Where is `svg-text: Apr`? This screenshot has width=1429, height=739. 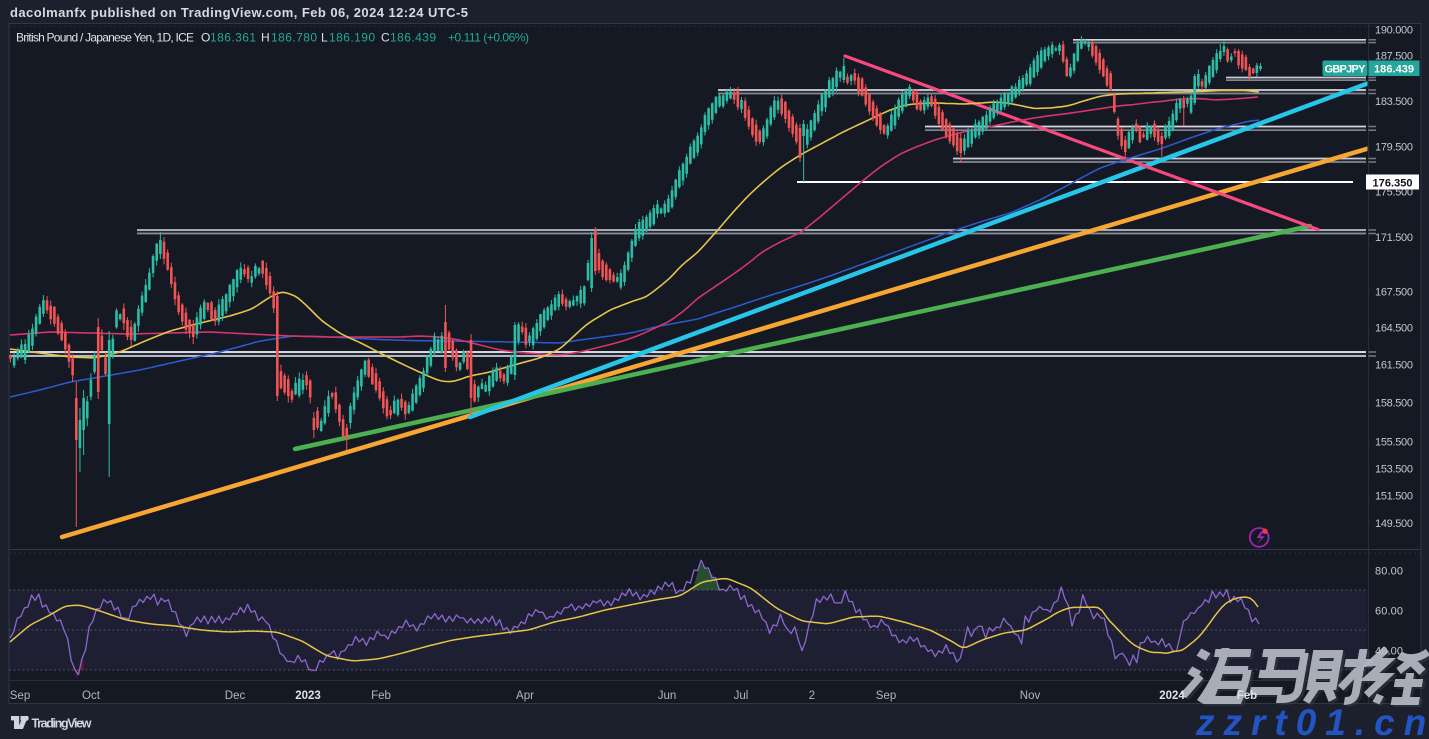 svg-text: Apr is located at coordinates (525, 696).